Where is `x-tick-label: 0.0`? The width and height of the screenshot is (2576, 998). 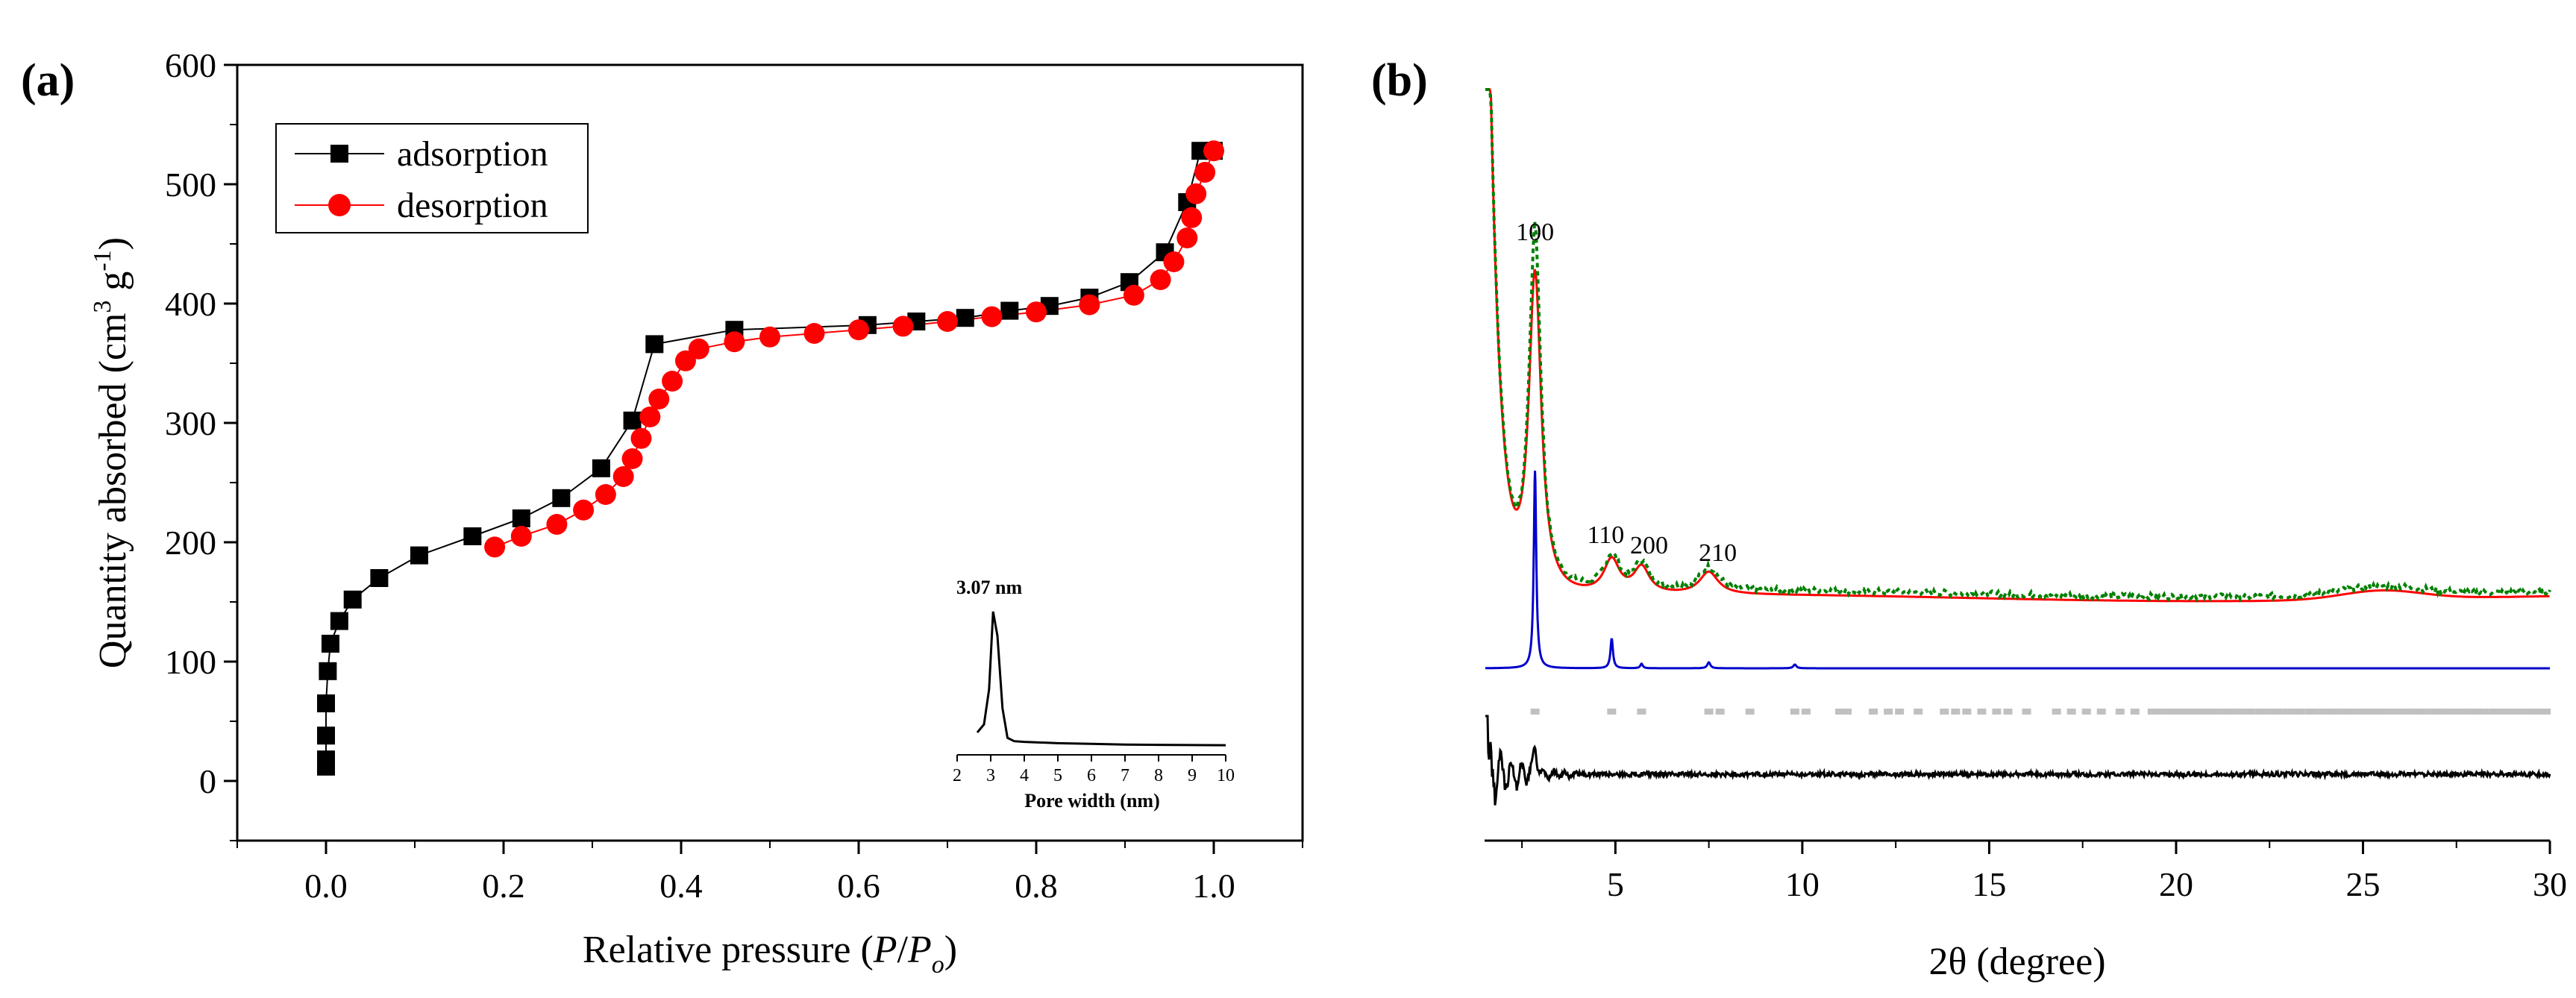
x-tick-label: 0.0 is located at coordinates (326, 886).